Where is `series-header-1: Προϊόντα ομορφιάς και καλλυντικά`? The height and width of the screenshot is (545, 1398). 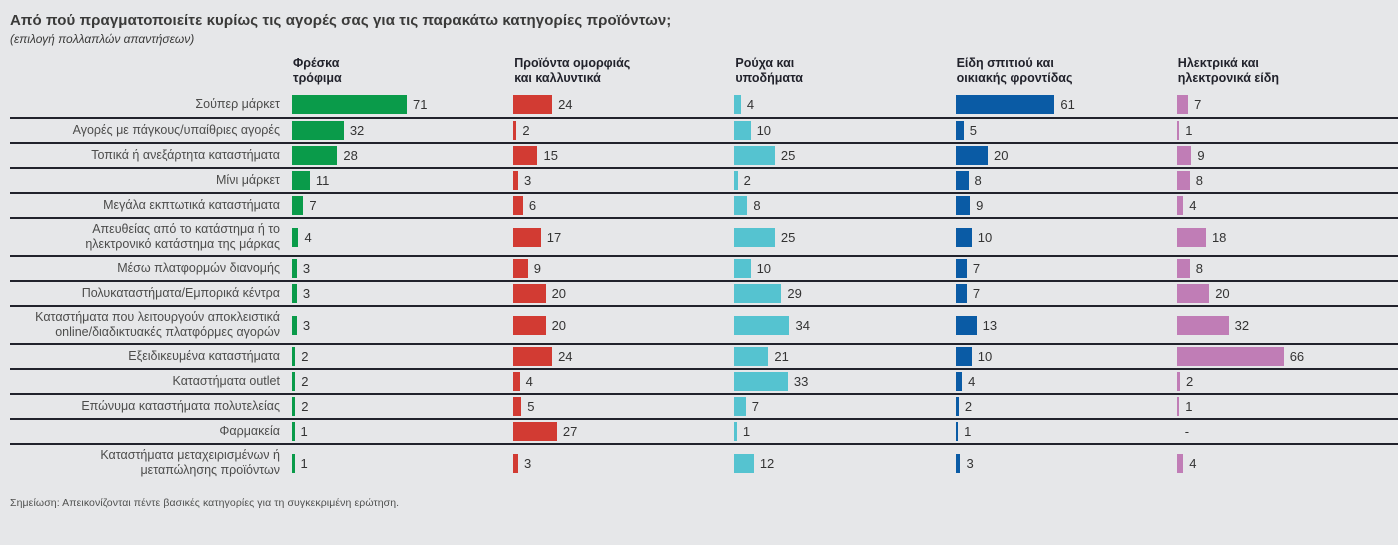
series-header-1: Προϊόντα ομορφιάς και καλλυντικά is located at coordinates (572, 70).